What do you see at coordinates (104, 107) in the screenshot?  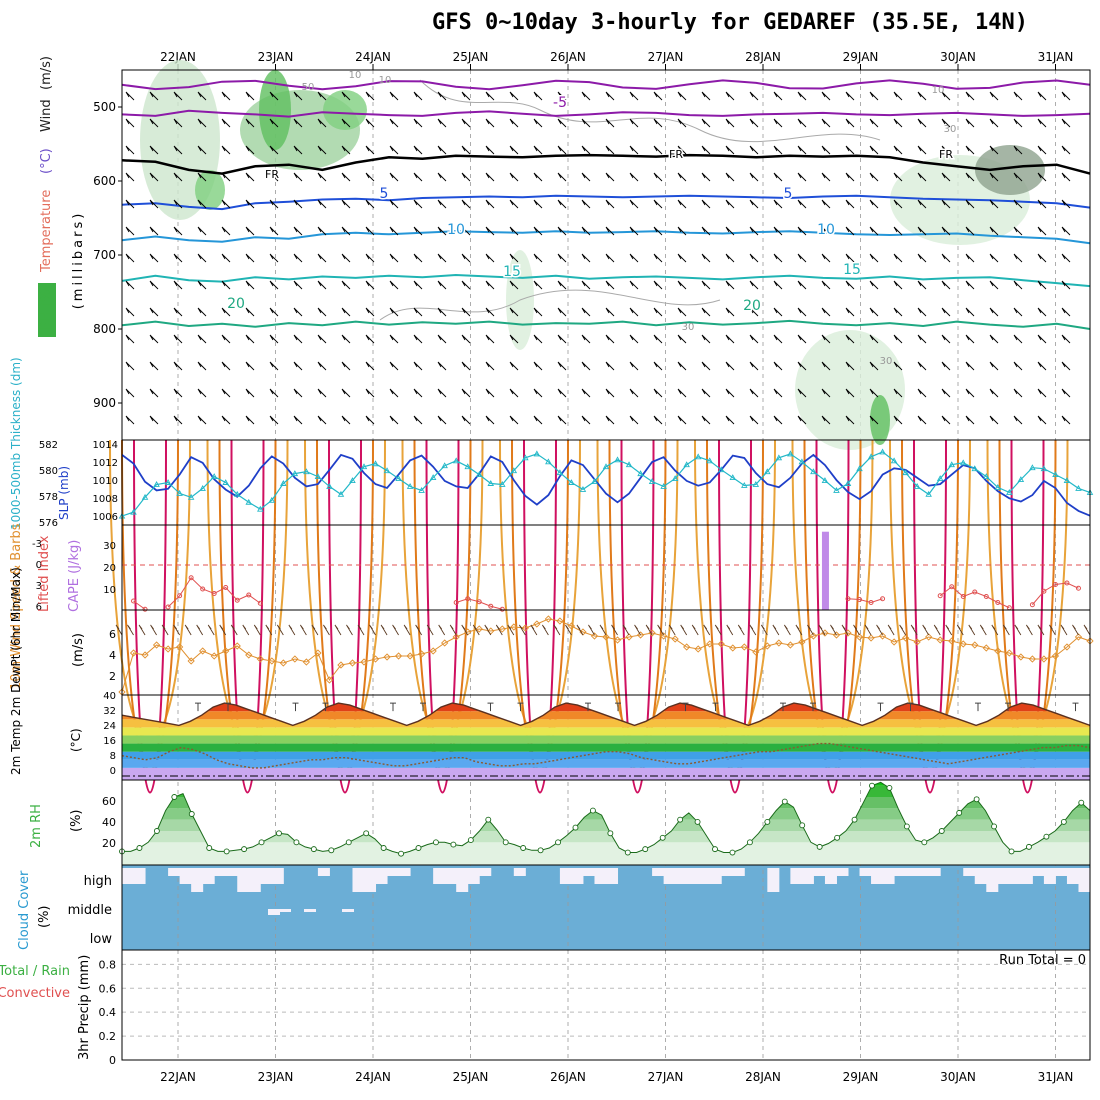 I see `pressure-tick-label: 500` at bounding box center [104, 107].